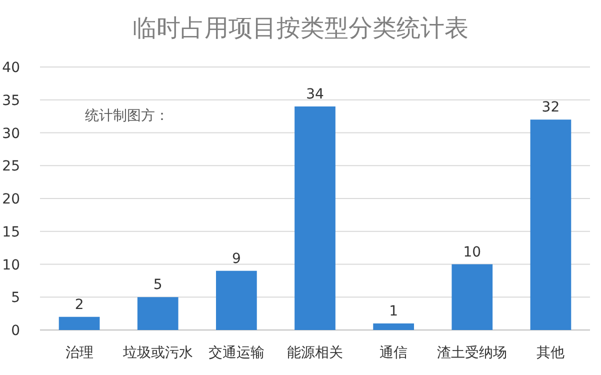 This screenshot has height=375, width=601. What do you see at coordinates (472, 252) in the screenshot?
I see `data-label: 10` at bounding box center [472, 252].